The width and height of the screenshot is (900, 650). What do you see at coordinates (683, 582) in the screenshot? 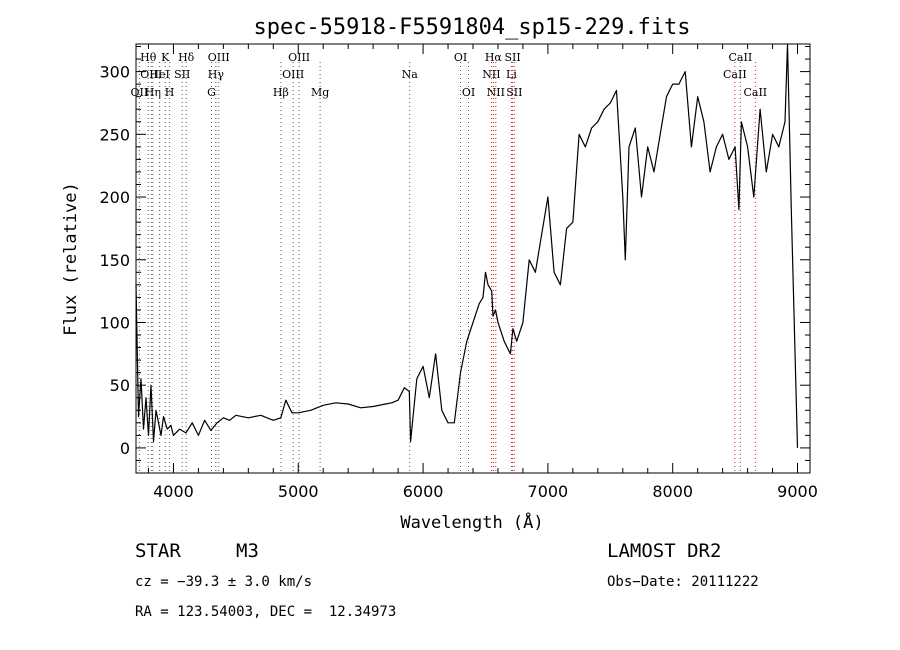
I see `obs-date: Obs−Date: 20111222` at bounding box center [683, 582].